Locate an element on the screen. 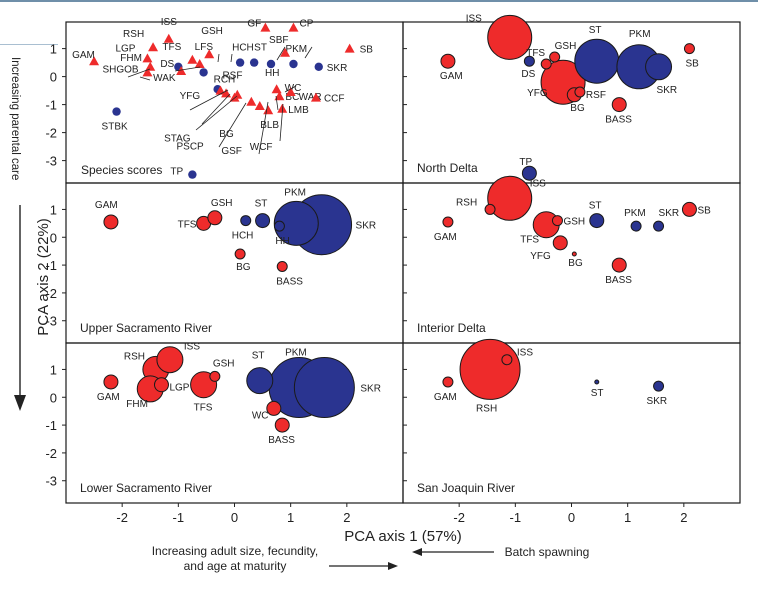  point-tfs is located at coordinates (546, 64).